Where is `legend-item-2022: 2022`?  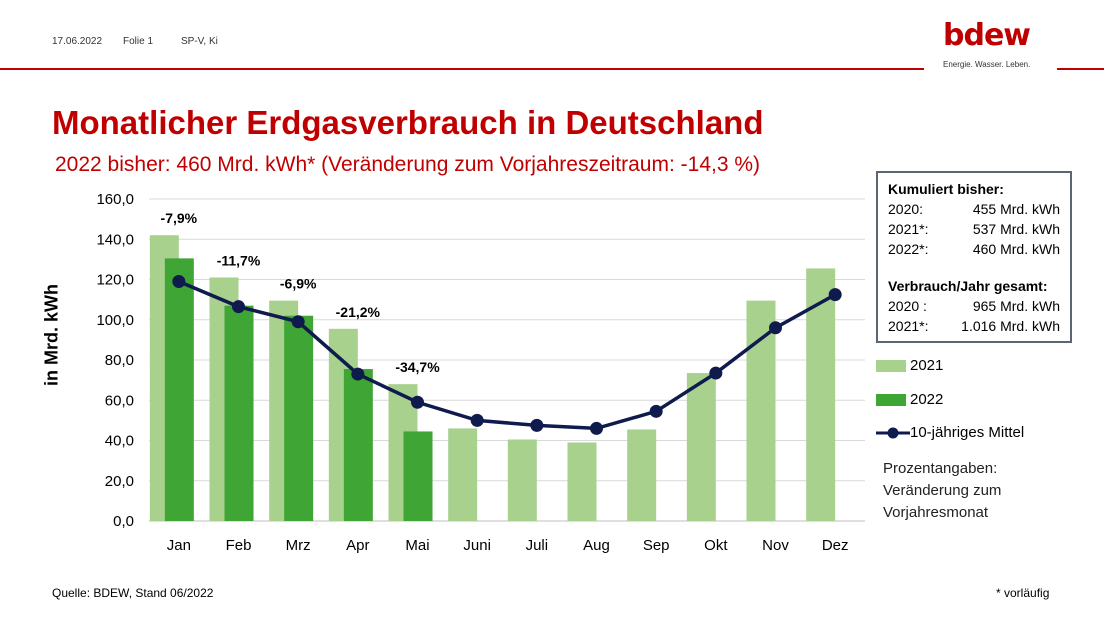
legend-item-2022: 2022 is located at coordinates (909, 399).